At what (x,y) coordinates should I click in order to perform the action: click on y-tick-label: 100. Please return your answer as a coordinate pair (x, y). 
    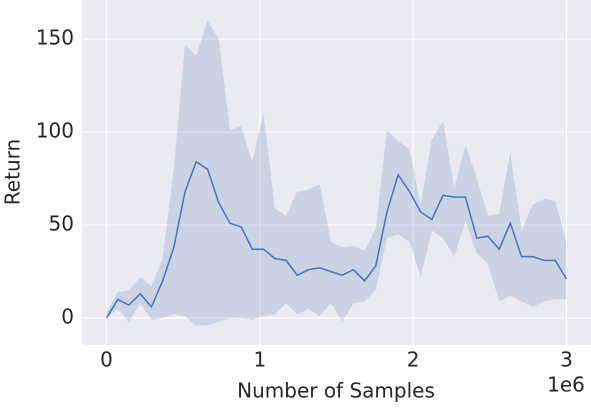
    Looking at the image, I should click on (55, 131).